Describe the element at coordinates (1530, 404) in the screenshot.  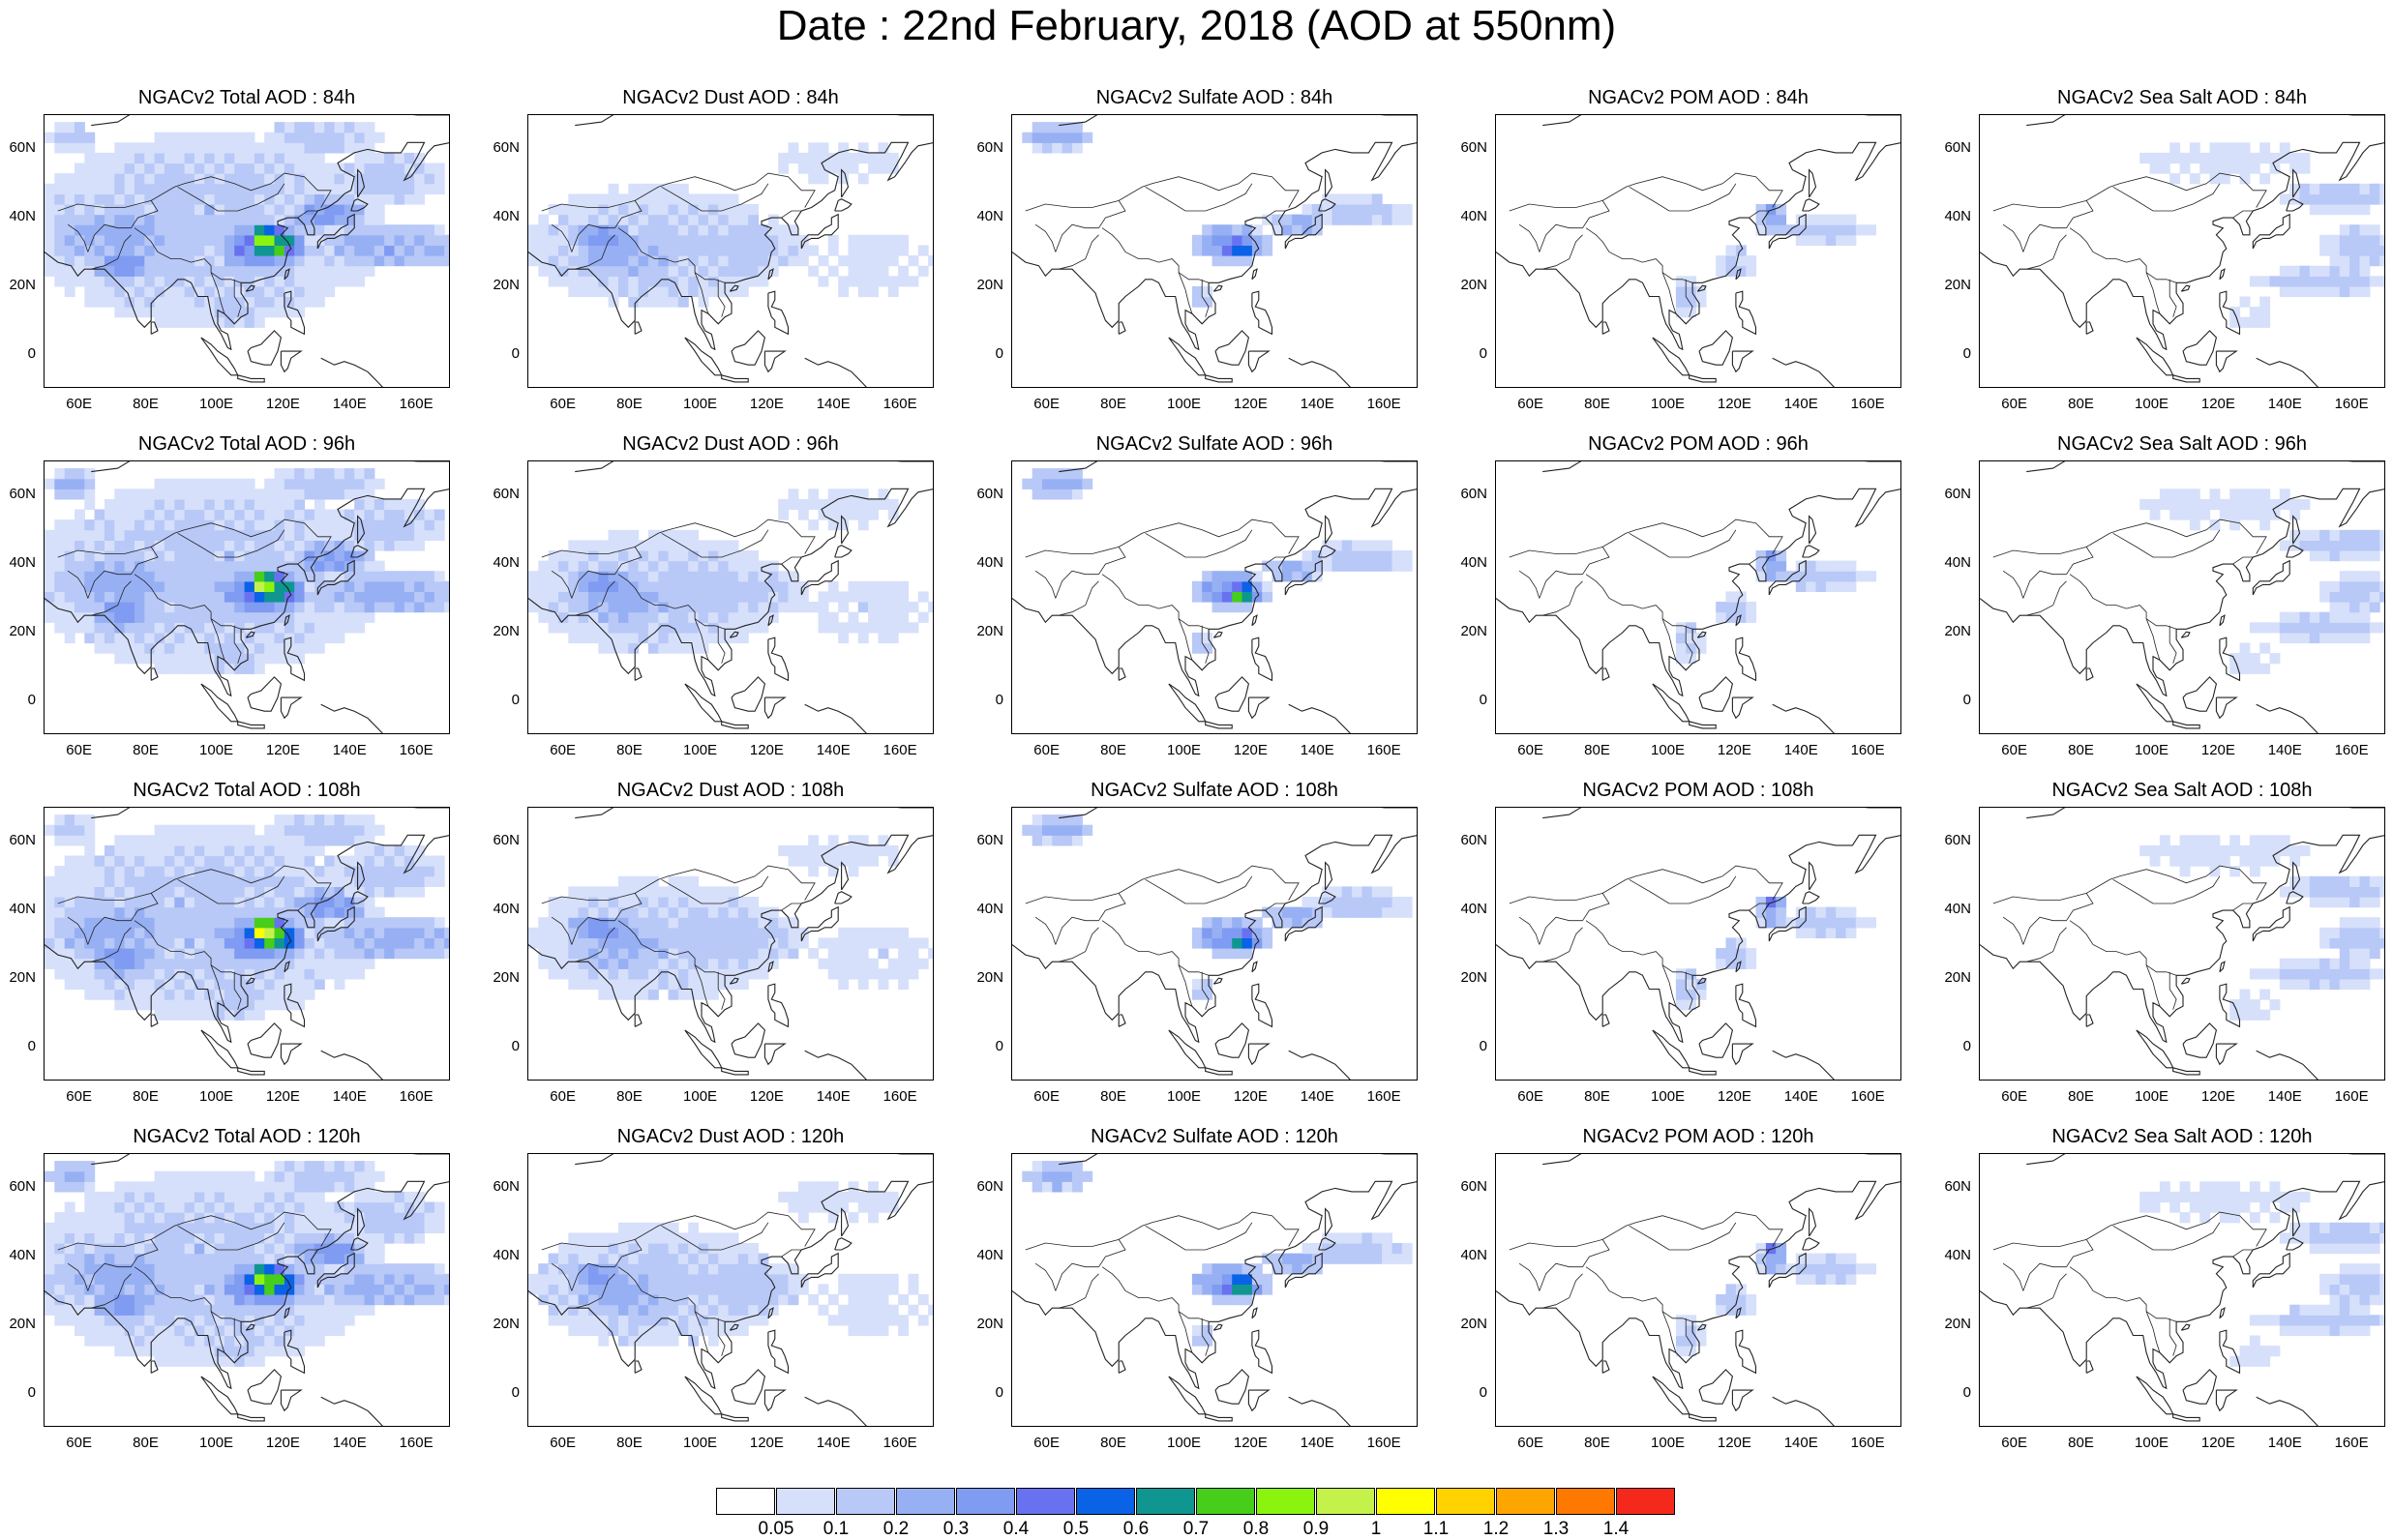
I see `lon-tick-label: 60E` at that location.